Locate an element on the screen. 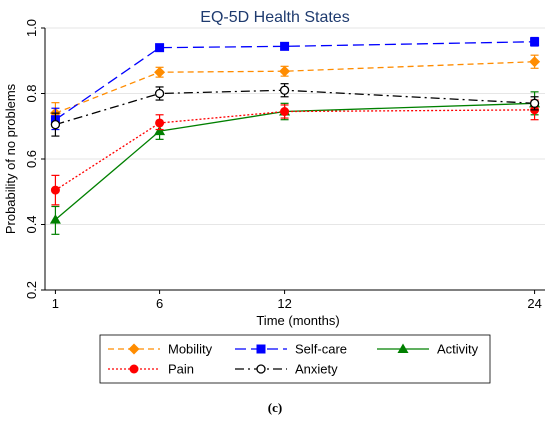 Image resolution: width=550 pixels, height=431 pixels. legend-box is located at coordinates (295, 359).